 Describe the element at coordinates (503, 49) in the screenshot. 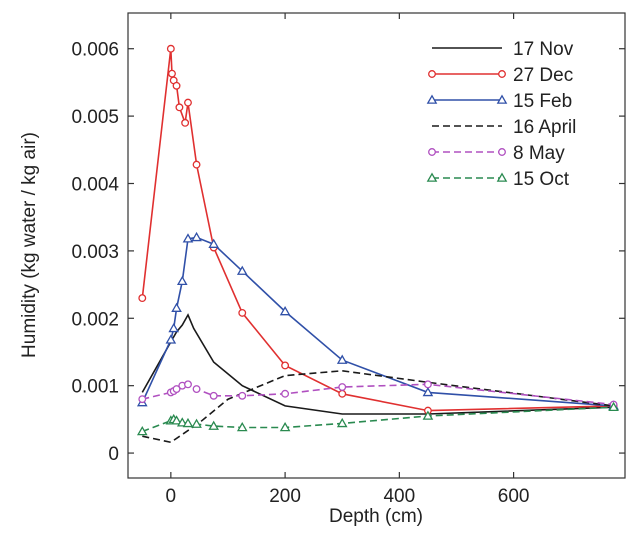

I see `legend-item: 17 Nov` at that location.